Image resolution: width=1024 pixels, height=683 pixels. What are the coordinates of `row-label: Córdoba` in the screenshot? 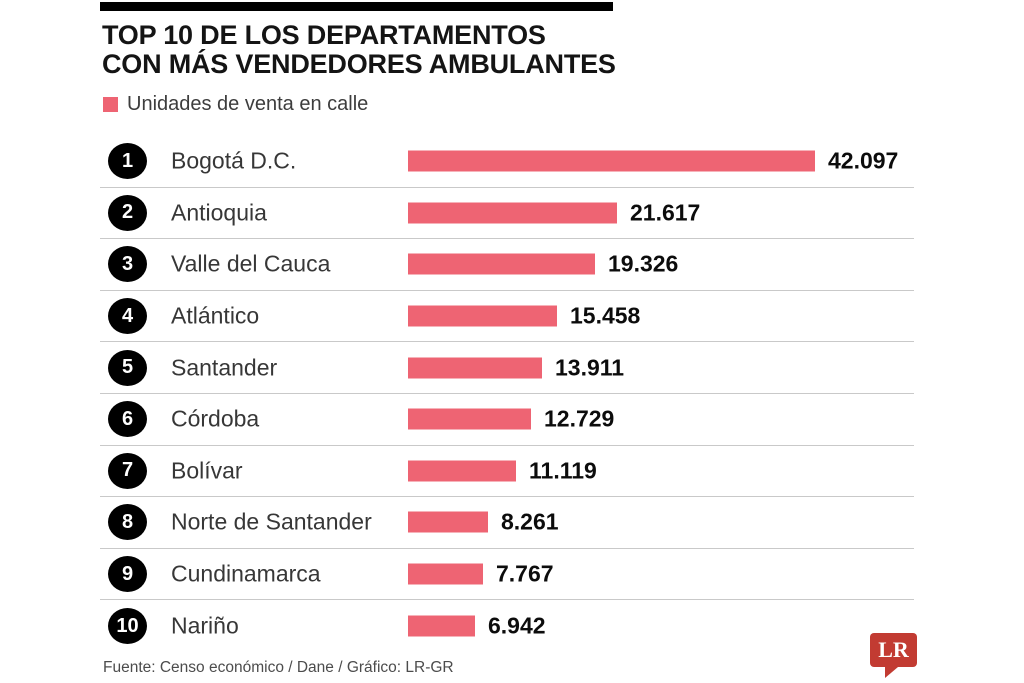 It's located at (215, 418).